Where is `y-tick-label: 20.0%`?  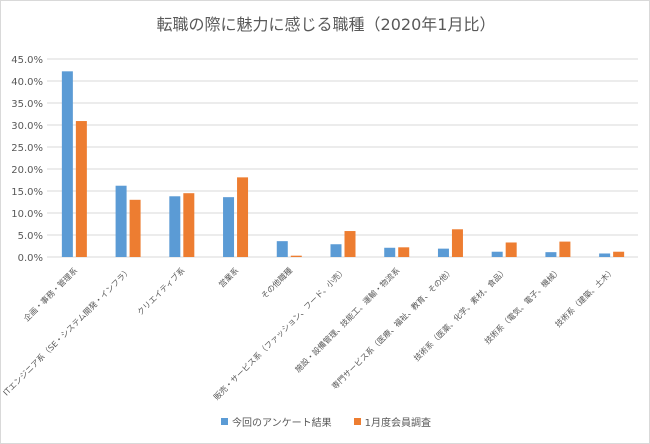
y-tick-label: 20.0% is located at coordinates (27, 170).